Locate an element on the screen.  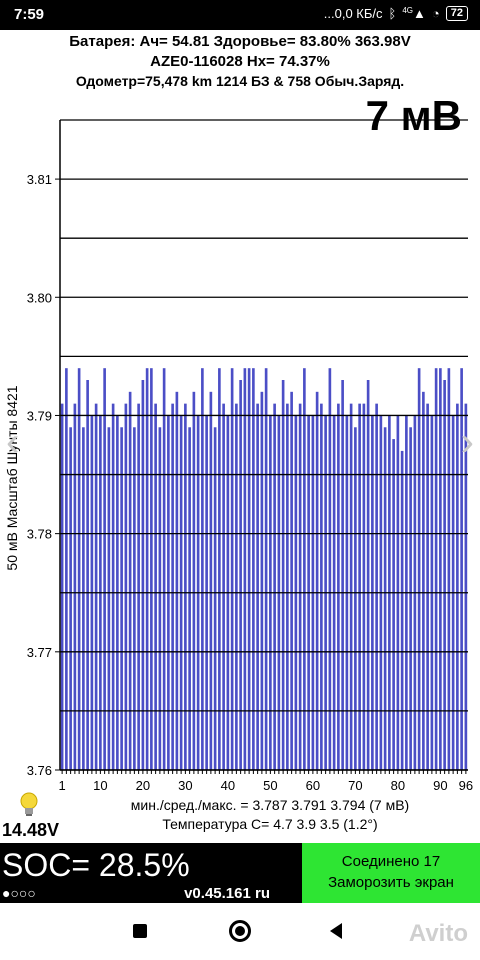
recent-apps-icon is located at coordinates (140, 931).